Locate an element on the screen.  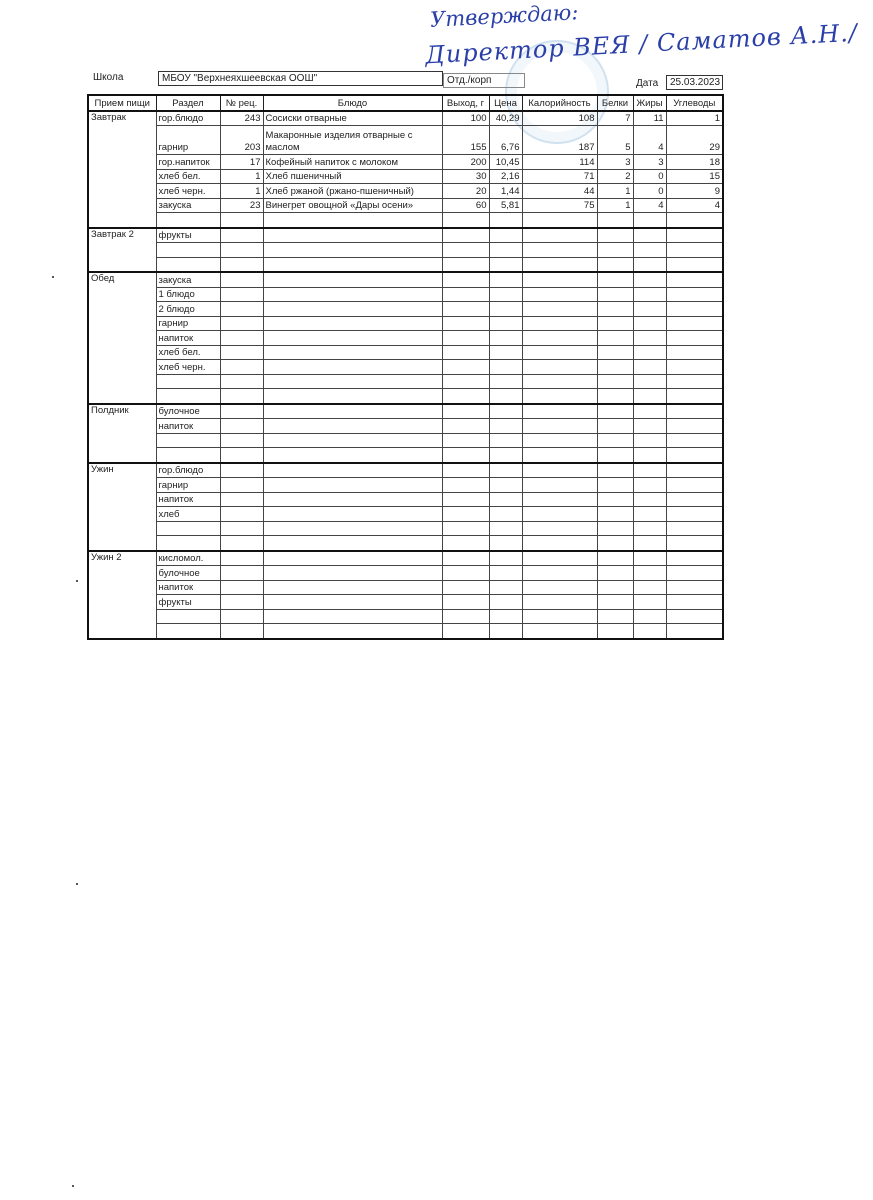
table-cell: 60 is located at coordinates (465, 205).